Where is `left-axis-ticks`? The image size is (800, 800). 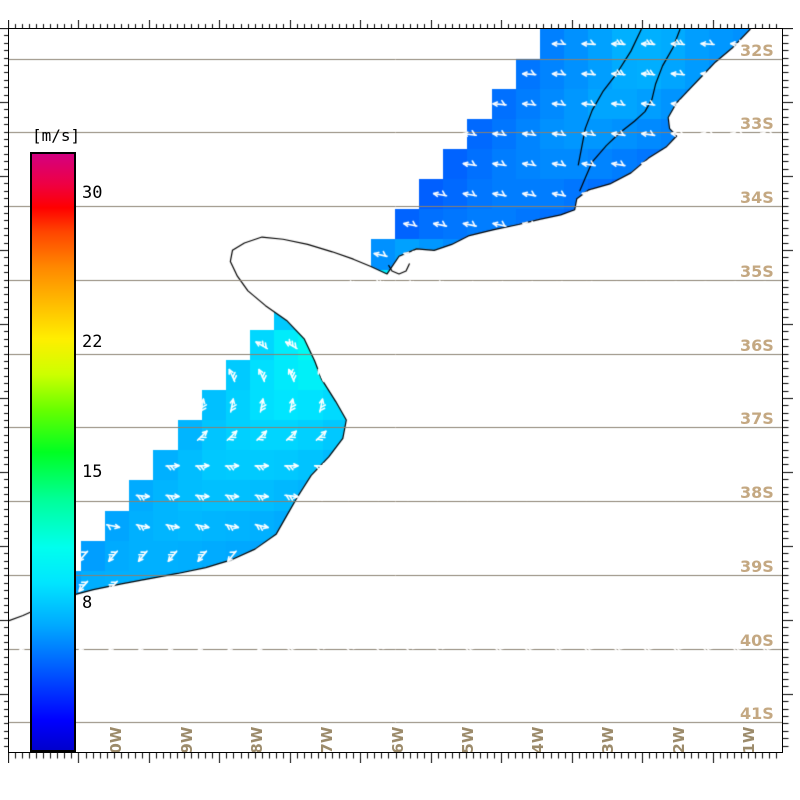
left-axis-ticks is located at coordinates (4, 390).